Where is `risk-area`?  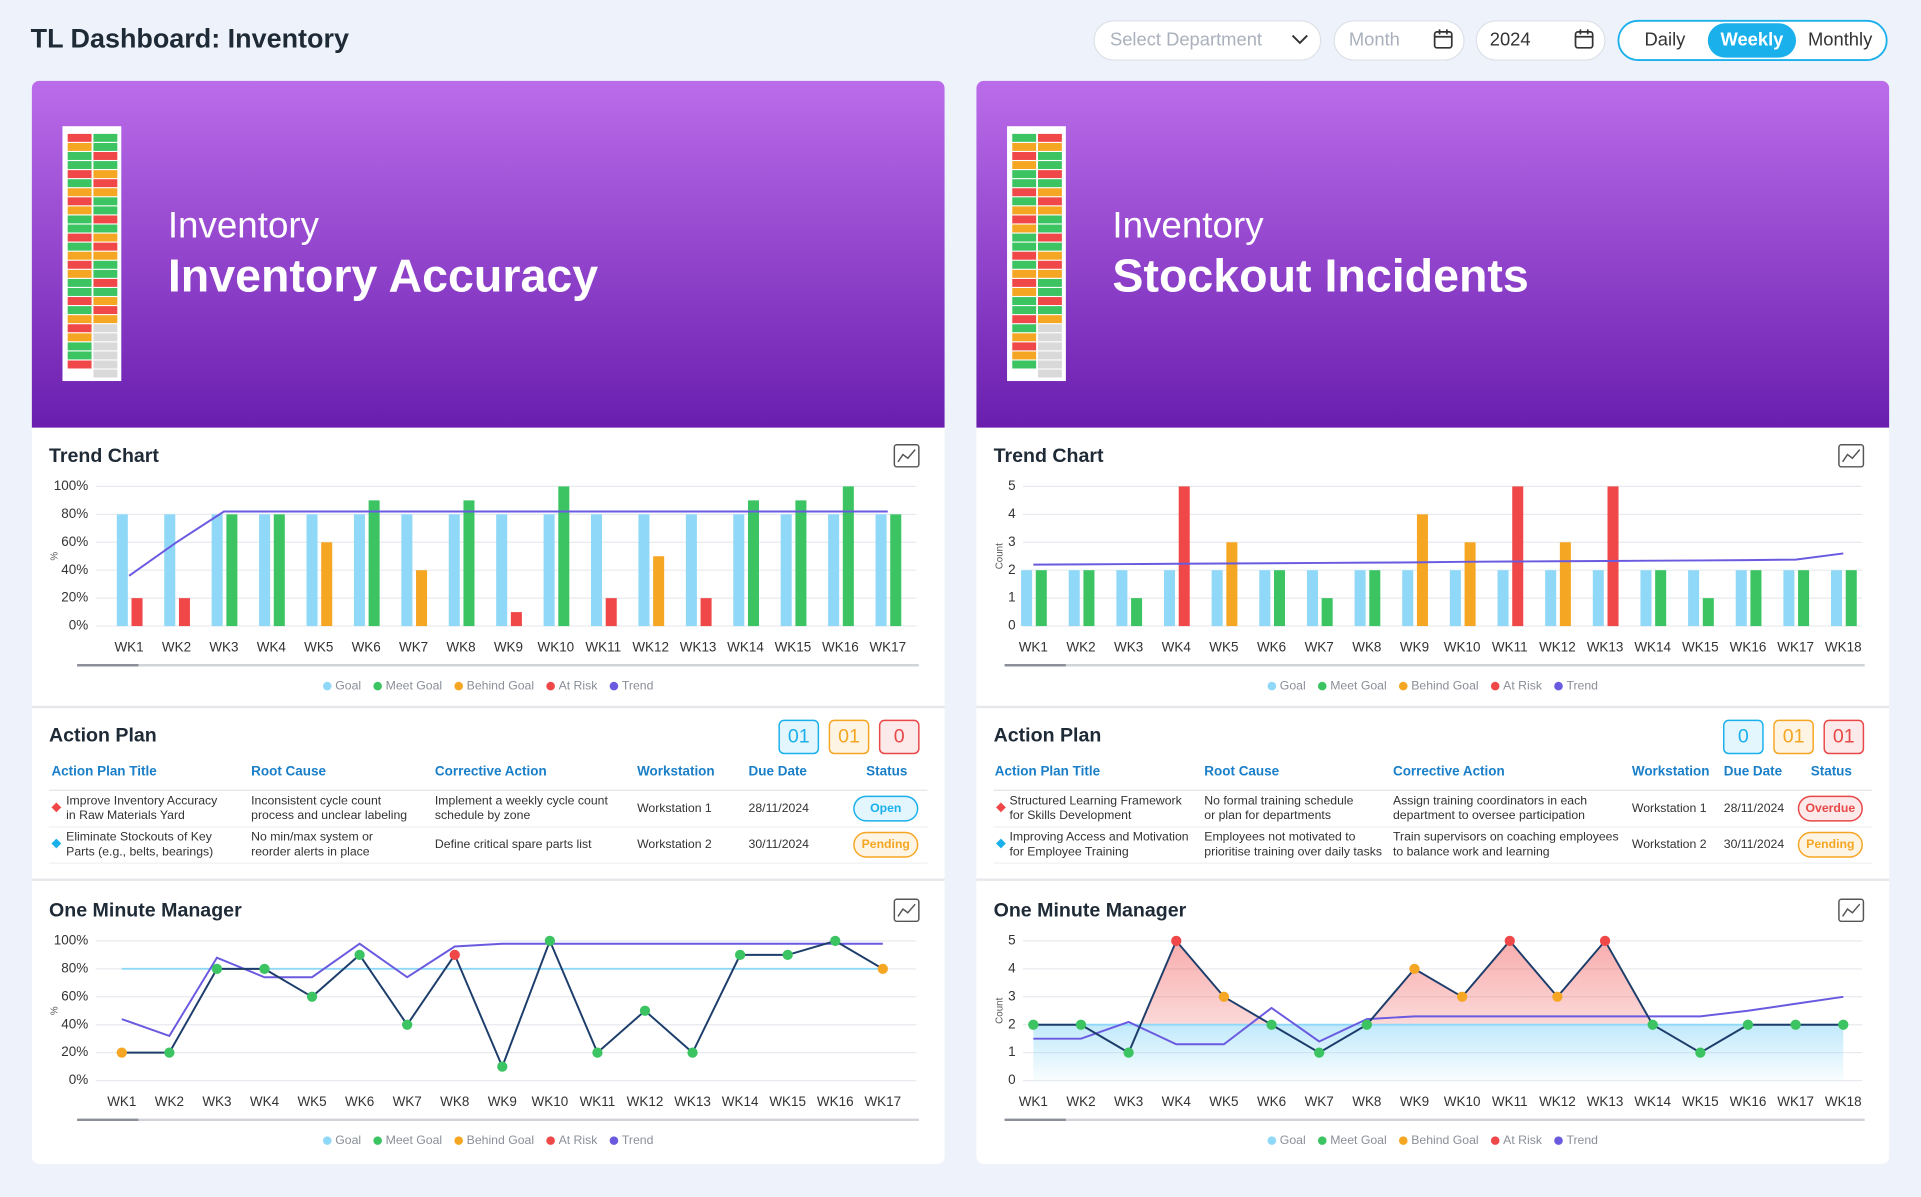
risk-area is located at coordinates (1438, 982).